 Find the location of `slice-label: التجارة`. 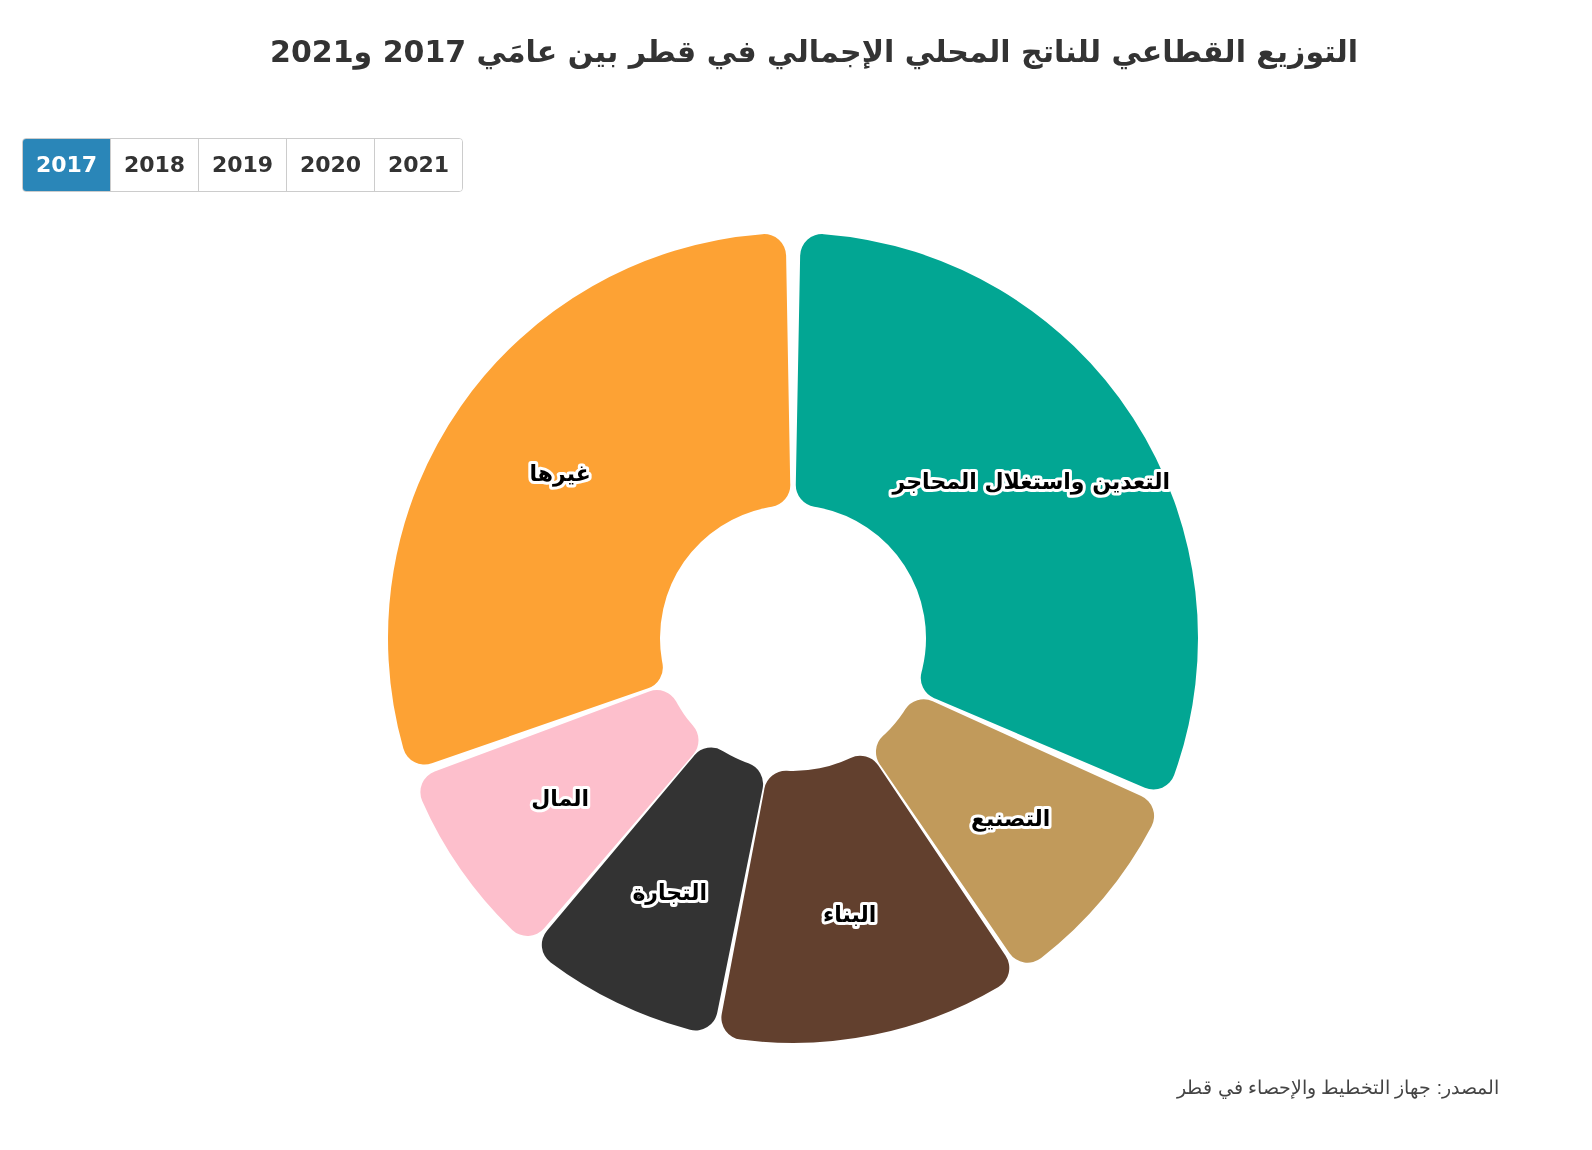

slice-label: التجارة is located at coordinates (669, 892).